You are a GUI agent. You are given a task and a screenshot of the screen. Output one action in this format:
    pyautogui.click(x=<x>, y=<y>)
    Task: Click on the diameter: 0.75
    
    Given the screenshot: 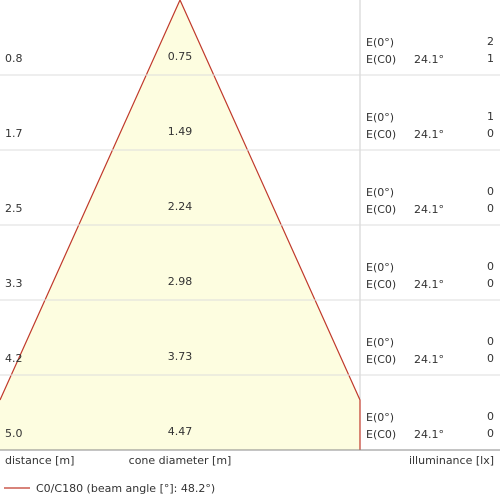 What is the action you would take?
    pyautogui.click(x=180, y=56)
    